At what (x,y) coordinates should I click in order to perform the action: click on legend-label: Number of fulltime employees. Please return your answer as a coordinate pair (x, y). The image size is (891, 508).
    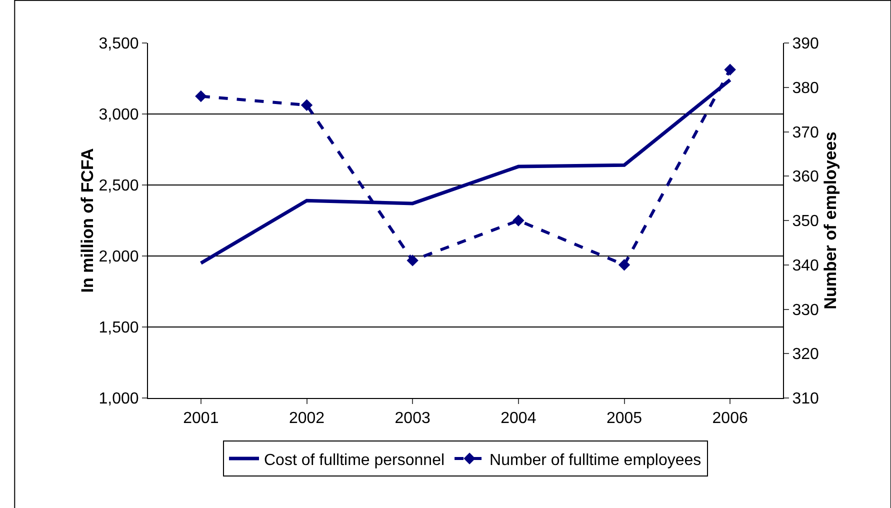
    Looking at the image, I should click on (596, 460).